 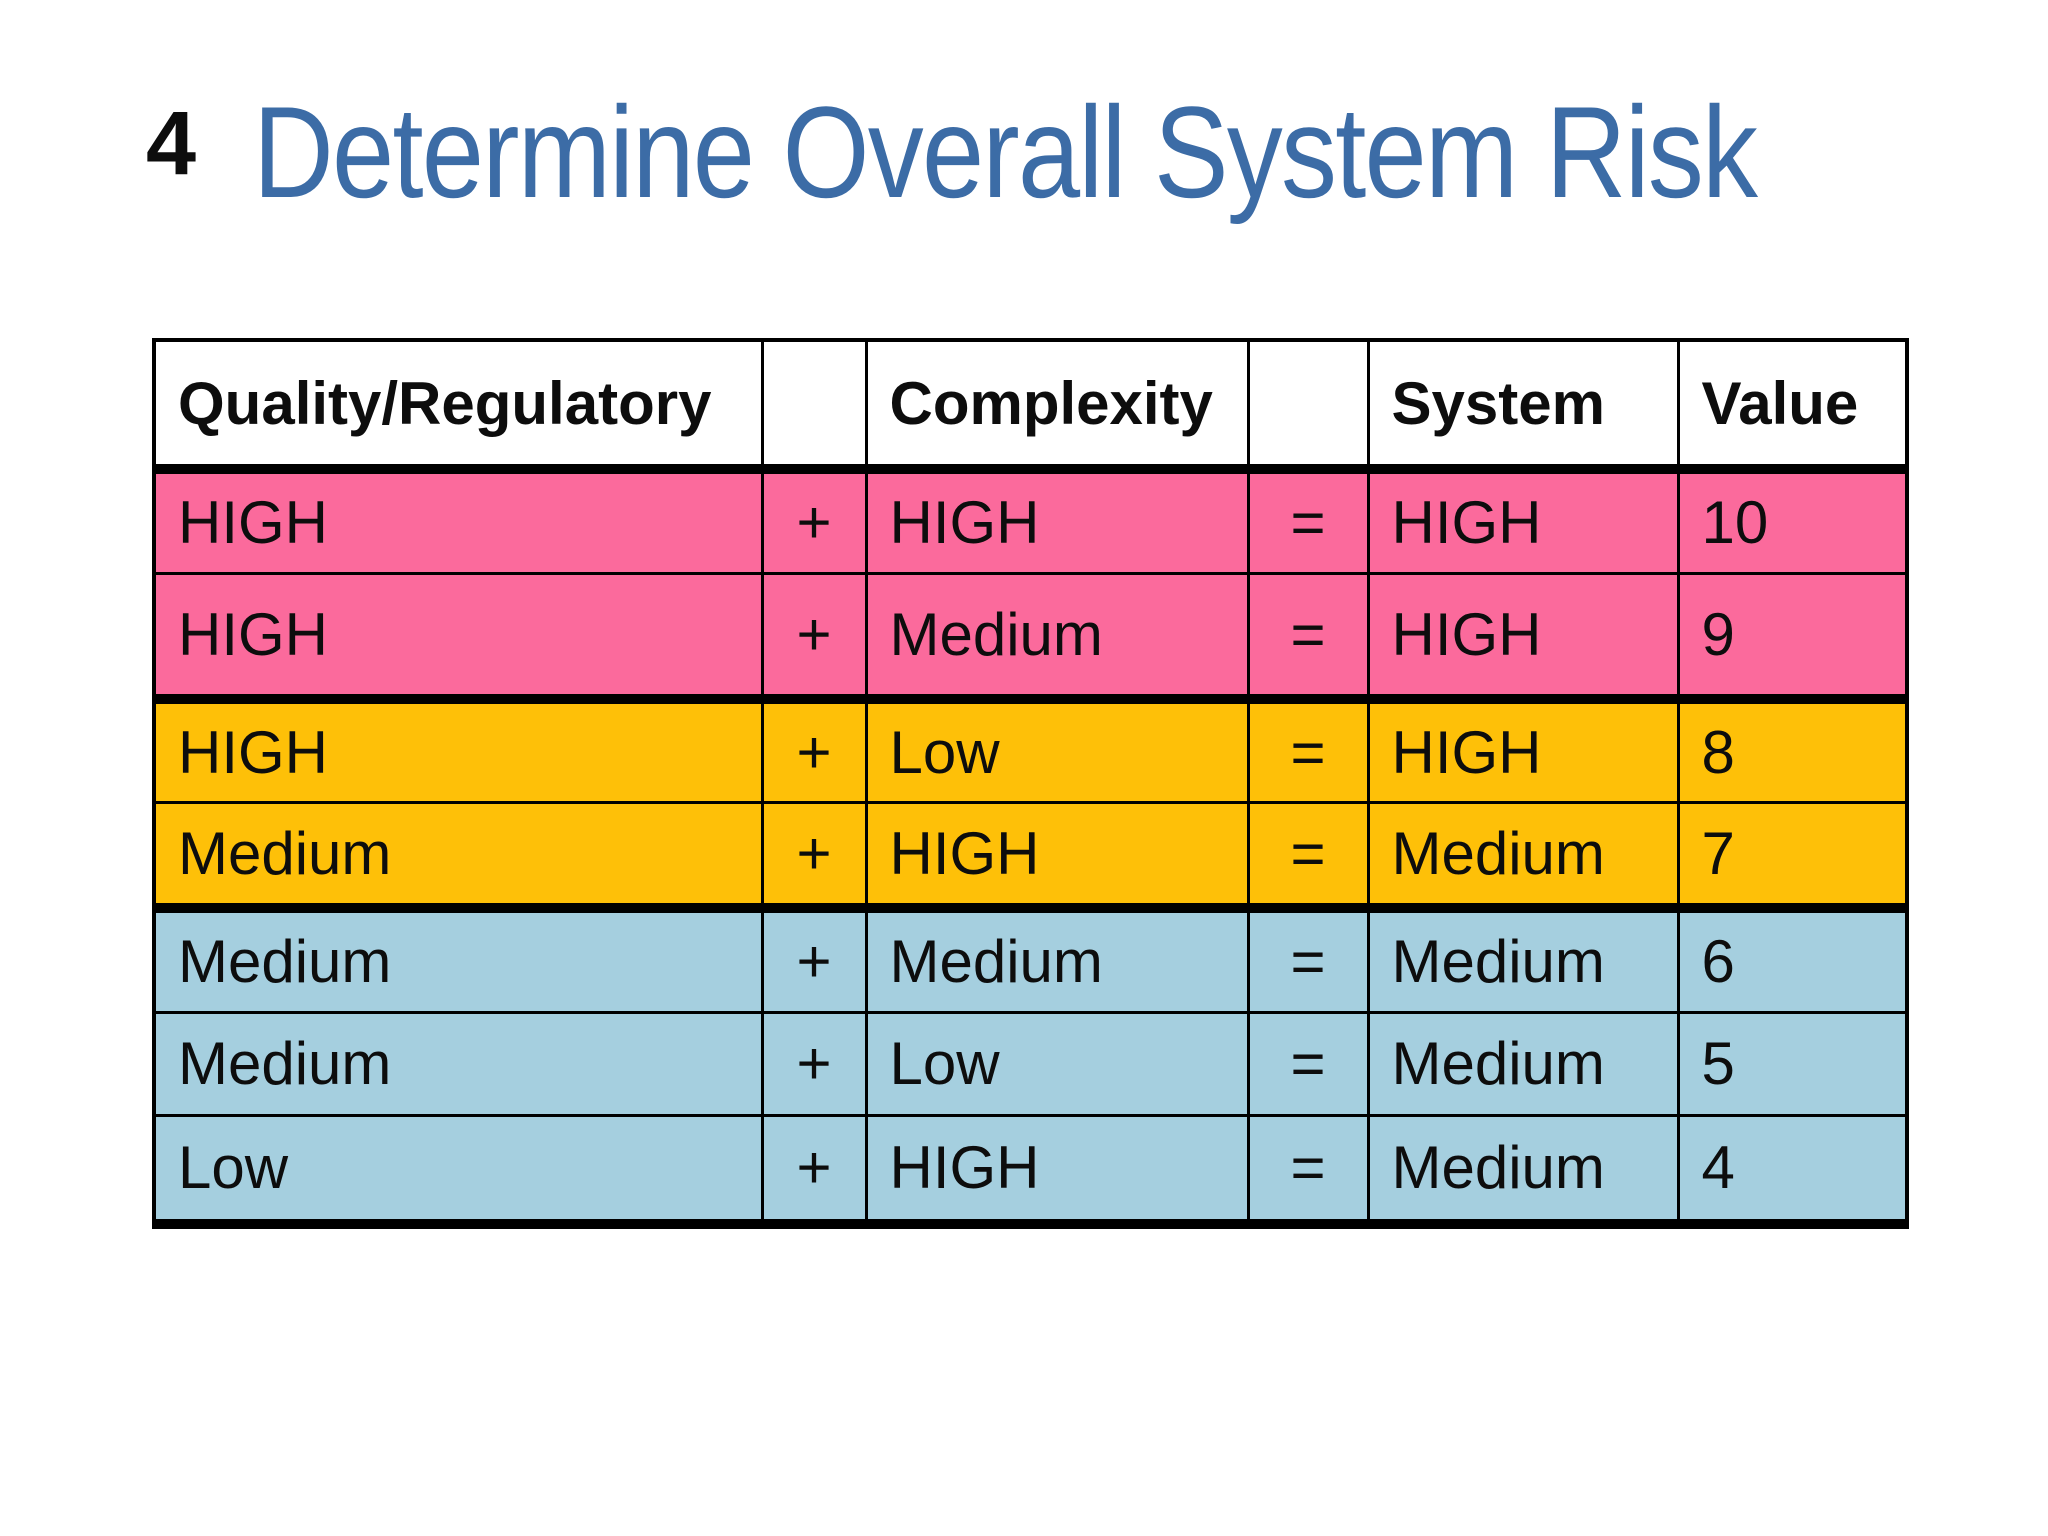 I want to click on table-row: HIGH + Medium = HIGH 9, so click(x=1030, y=636).